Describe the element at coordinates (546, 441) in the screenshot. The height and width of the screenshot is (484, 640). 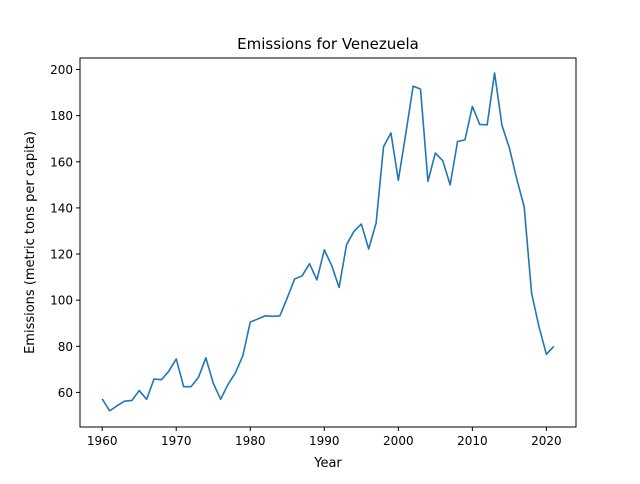
I see `x-tick-label: 2020` at that location.